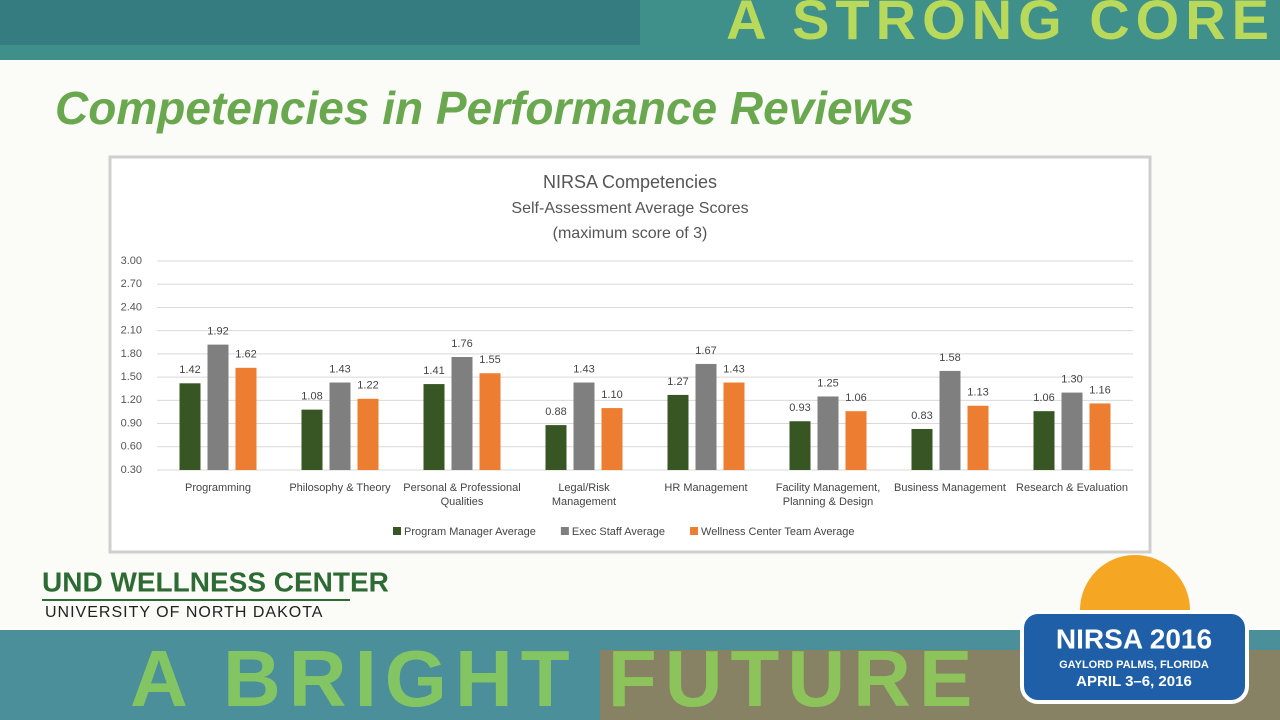 This screenshot has height=720, width=1280. What do you see at coordinates (630, 233) in the screenshot?
I see `chart-subtitle: (maximum score of 3)` at bounding box center [630, 233].